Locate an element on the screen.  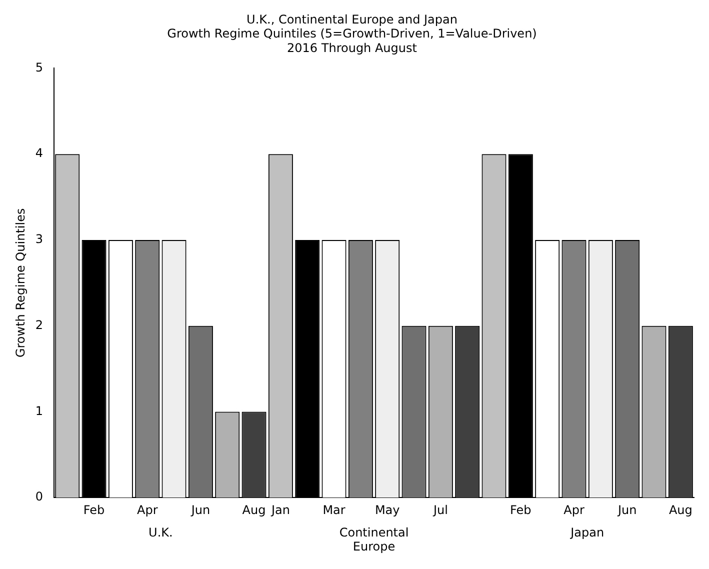
text: Japan is located at coordinates (587, 533).